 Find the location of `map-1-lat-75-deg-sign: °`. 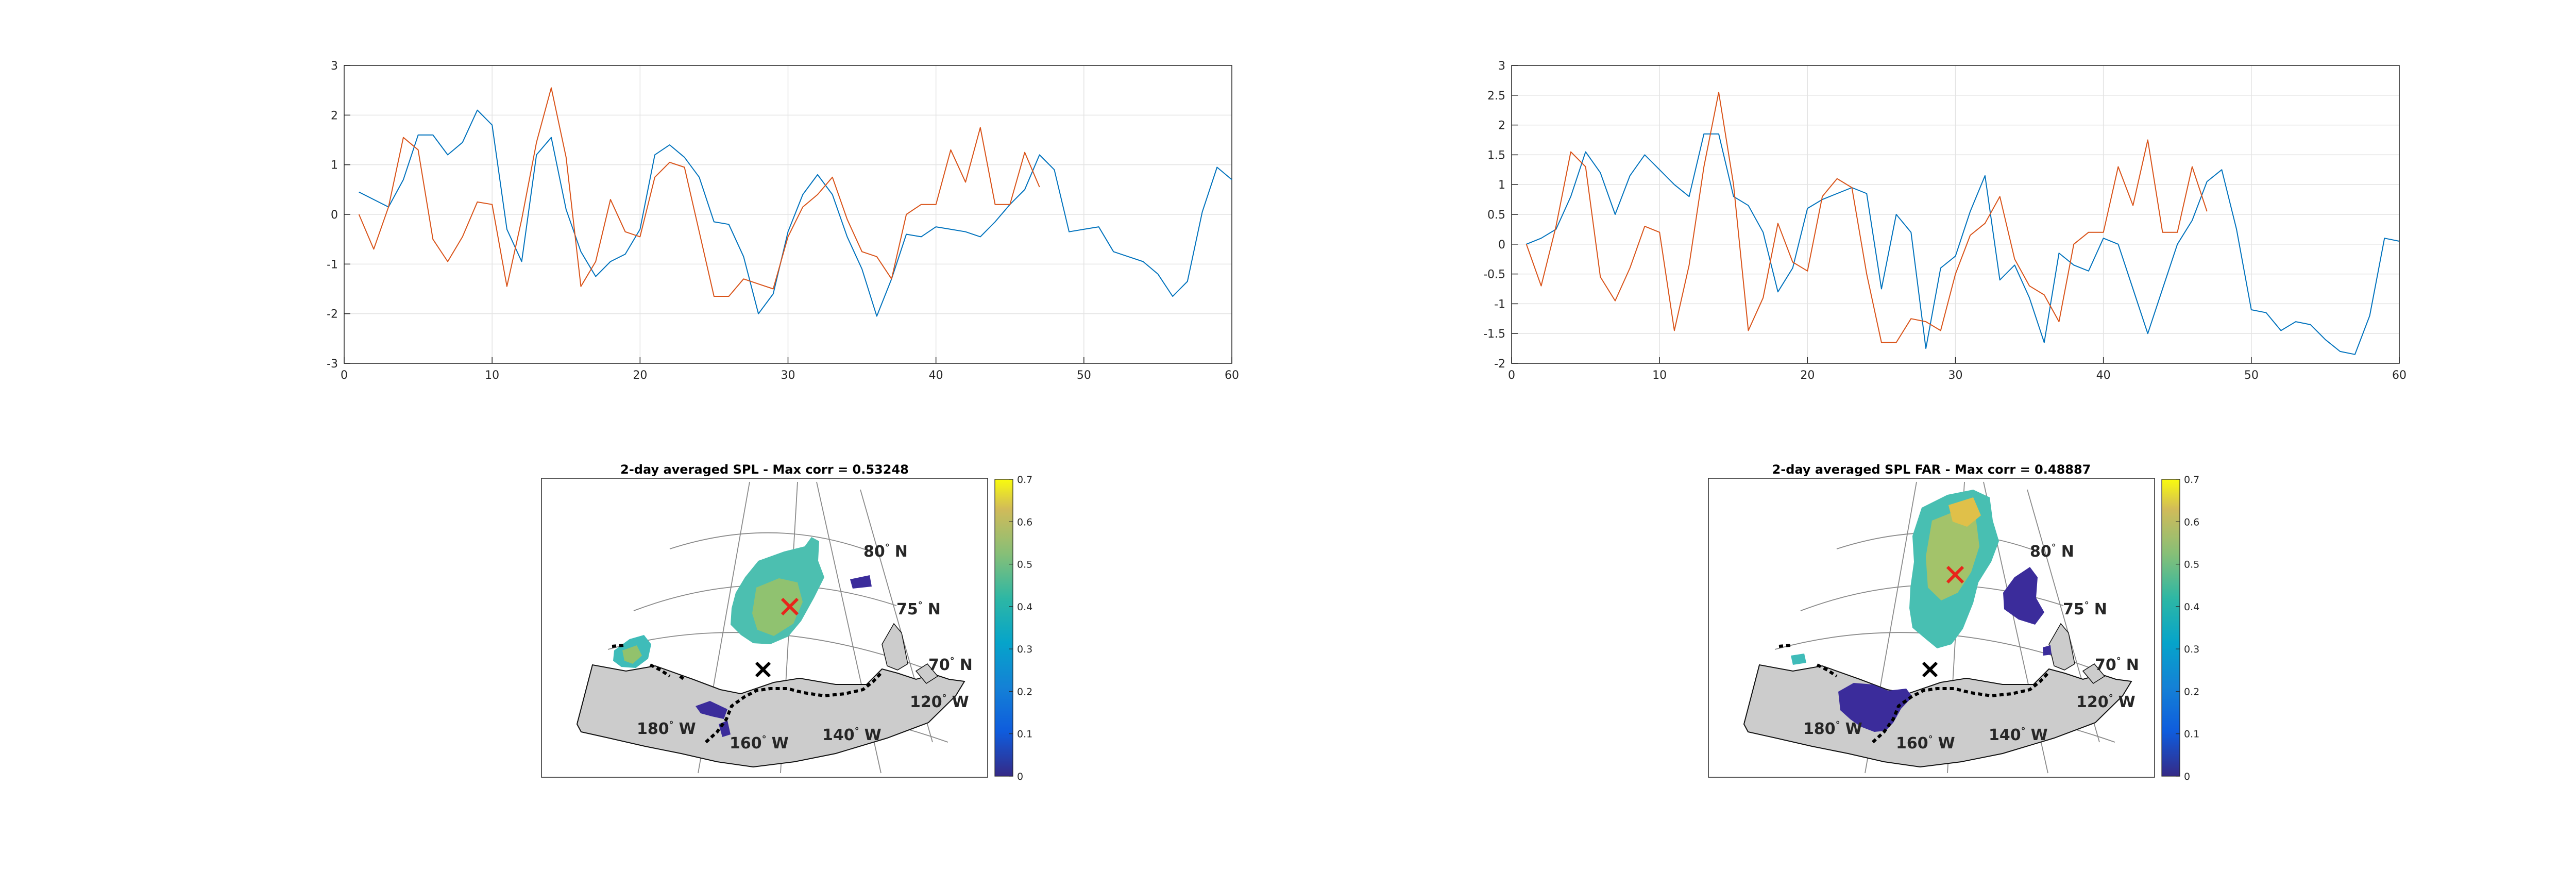

map-1-lat-75-deg-sign: ° is located at coordinates (920, 605).